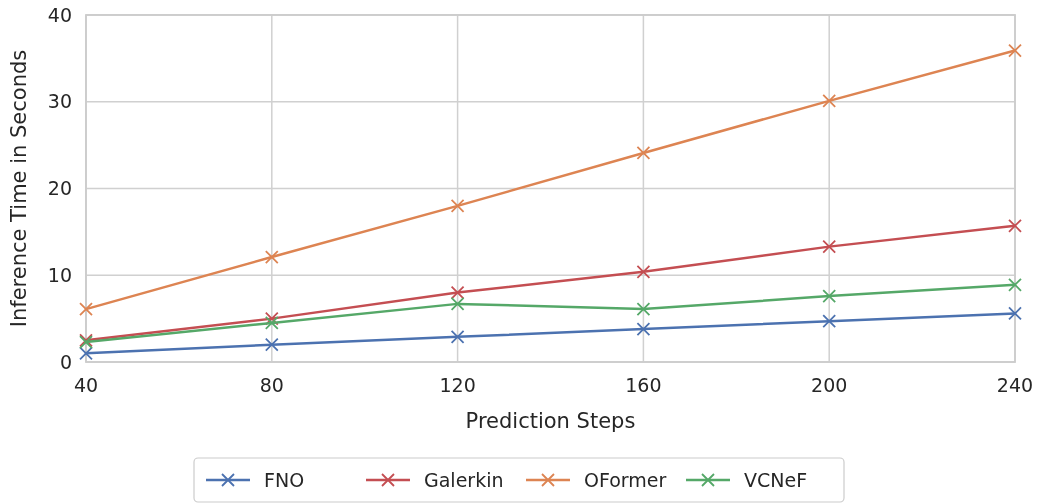 This screenshot has width=1038, height=504. I want to click on y-tick-label: 20, so click(59, 188).